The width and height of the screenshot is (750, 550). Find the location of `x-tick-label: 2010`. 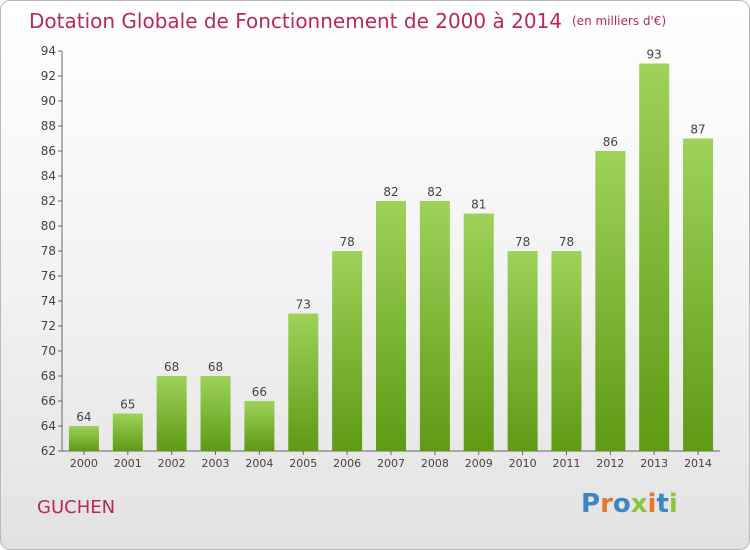

x-tick-label: 2010 is located at coordinates (523, 463).